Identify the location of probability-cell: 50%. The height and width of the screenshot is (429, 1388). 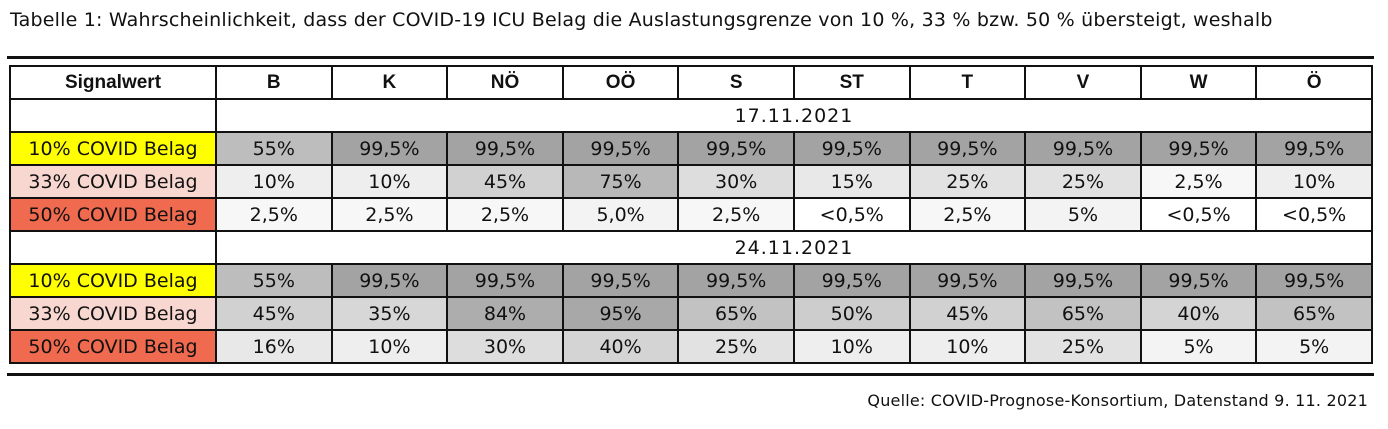
(851, 313).